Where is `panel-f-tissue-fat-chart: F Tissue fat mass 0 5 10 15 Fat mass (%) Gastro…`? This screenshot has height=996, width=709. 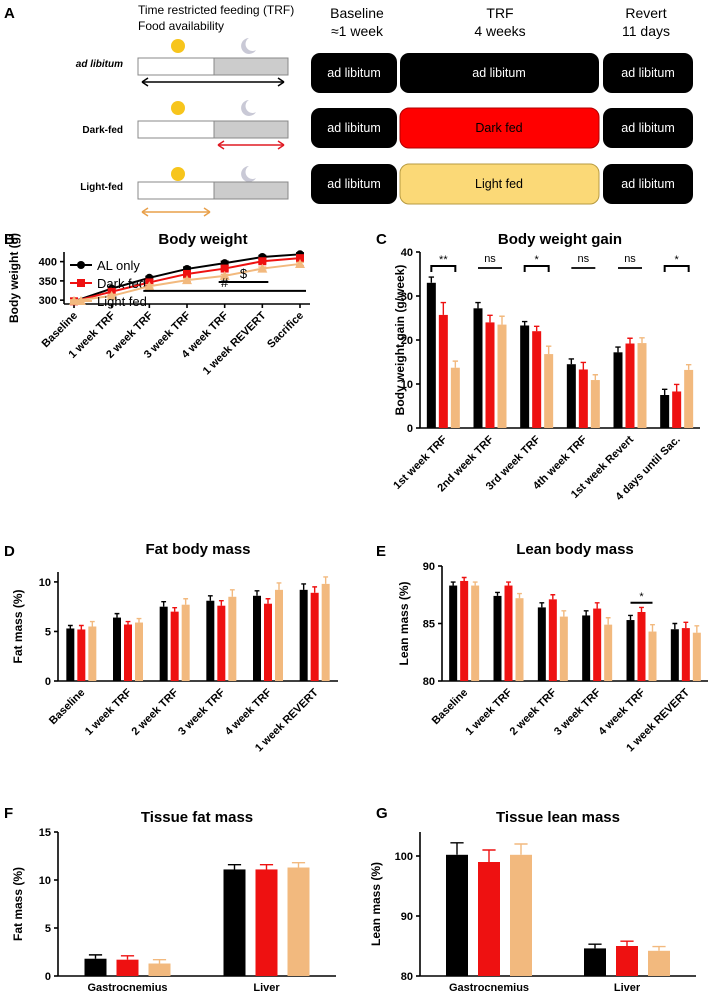 panel-f-tissue-fat-chart: F Tissue fat mass 0 5 10 15 Fat mass (%) Gastro… is located at coordinates (170, 899).